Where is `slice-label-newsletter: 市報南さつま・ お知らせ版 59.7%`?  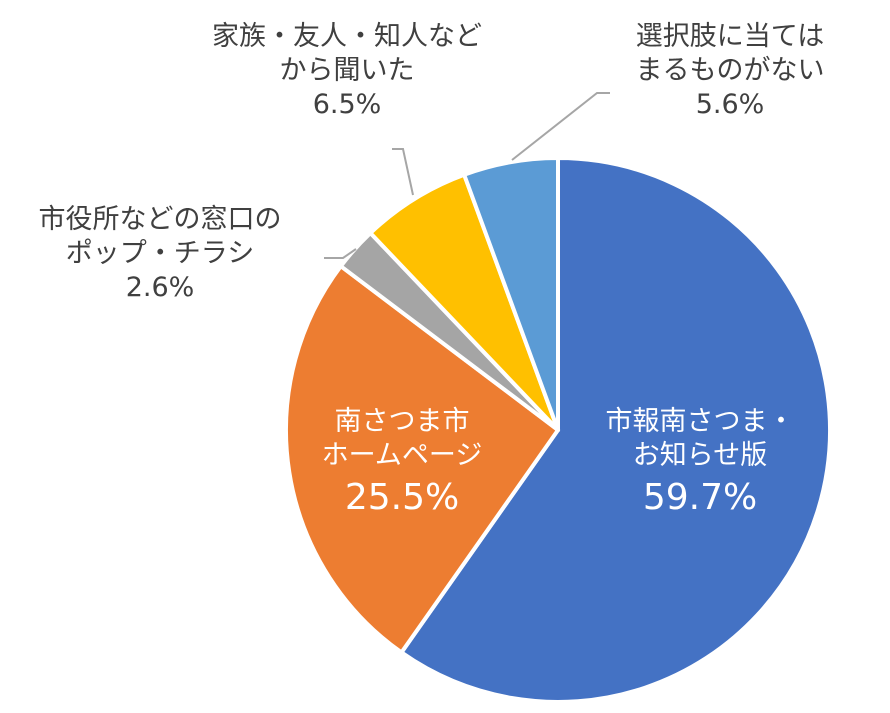 slice-label-newsletter: 市報南さつま・ お知らせ版 59.7% is located at coordinates (700, 462).